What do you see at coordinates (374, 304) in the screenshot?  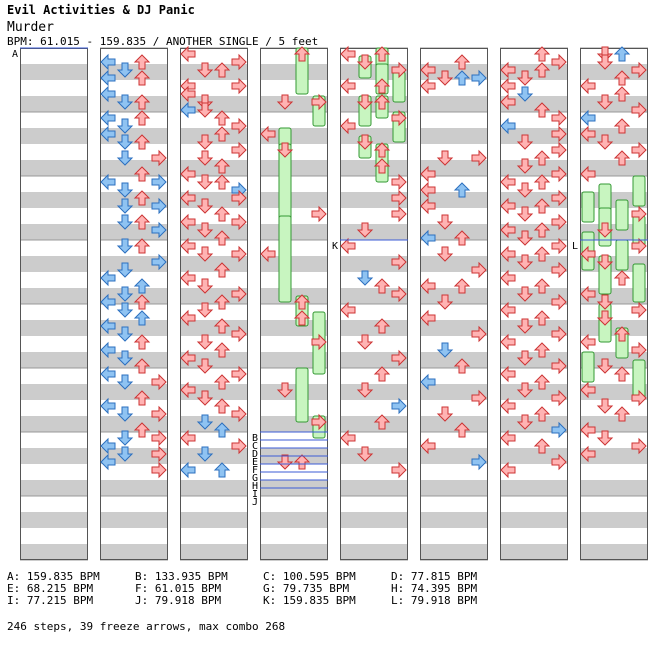 I see `column-border` at bounding box center [374, 304].